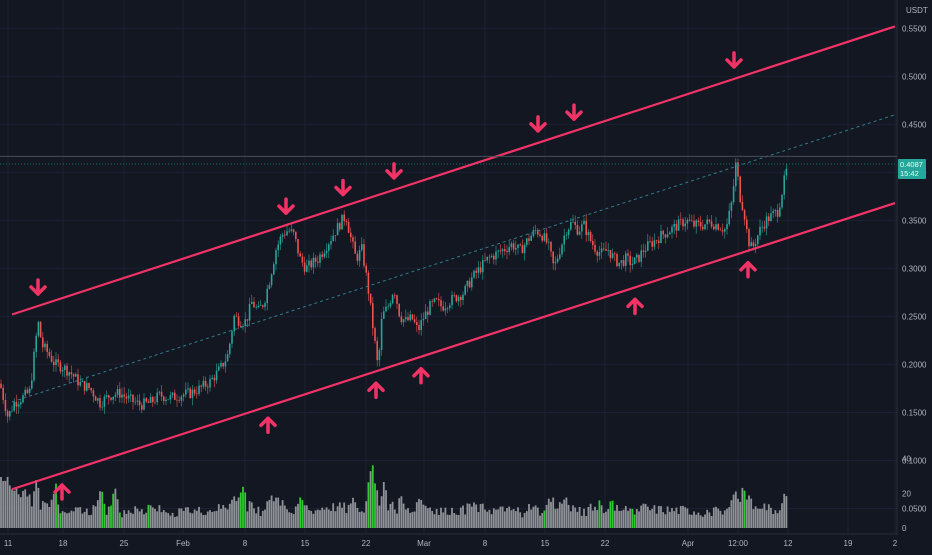 The height and width of the screenshot is (555, 932). What do you see at coordinates (895, 543) in the screenshot?
I see `time-tick-label: 2` at bounding box center [895, 543].